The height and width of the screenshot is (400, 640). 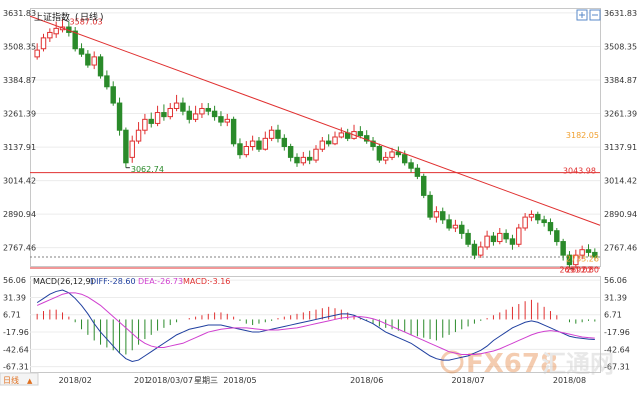 I want to click on price-2692-label: 2692.60, so click(x=582, y=269).